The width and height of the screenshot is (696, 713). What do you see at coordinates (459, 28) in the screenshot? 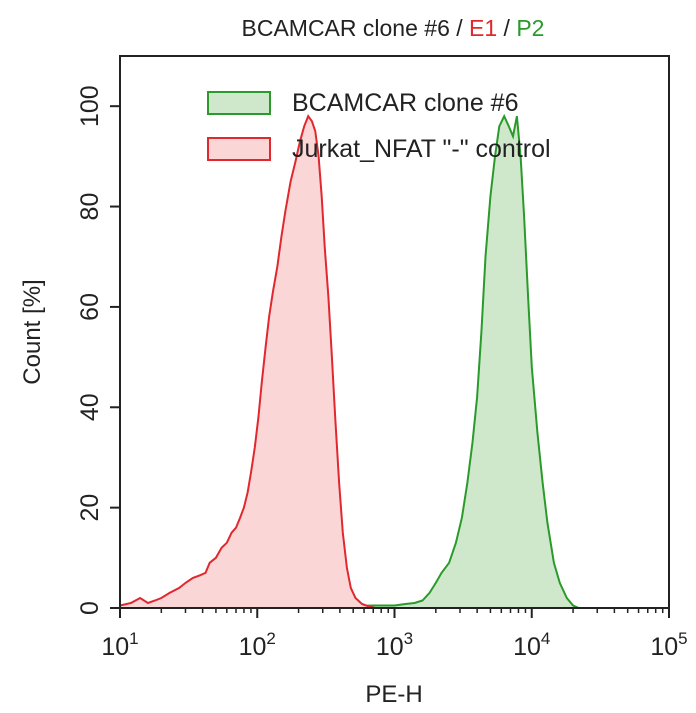
I see `chart-title-part-1: /` at bounding box center [459, 28].